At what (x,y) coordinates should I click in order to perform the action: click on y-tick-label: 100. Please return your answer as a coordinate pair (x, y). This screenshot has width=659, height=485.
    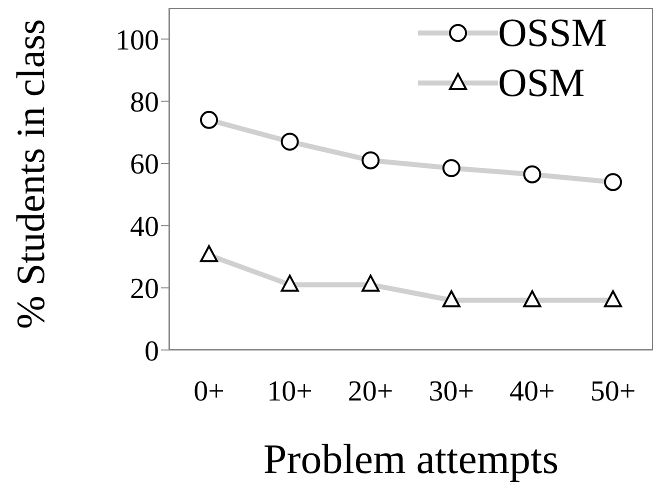
    Looking at the image, I should click on (137, 40).